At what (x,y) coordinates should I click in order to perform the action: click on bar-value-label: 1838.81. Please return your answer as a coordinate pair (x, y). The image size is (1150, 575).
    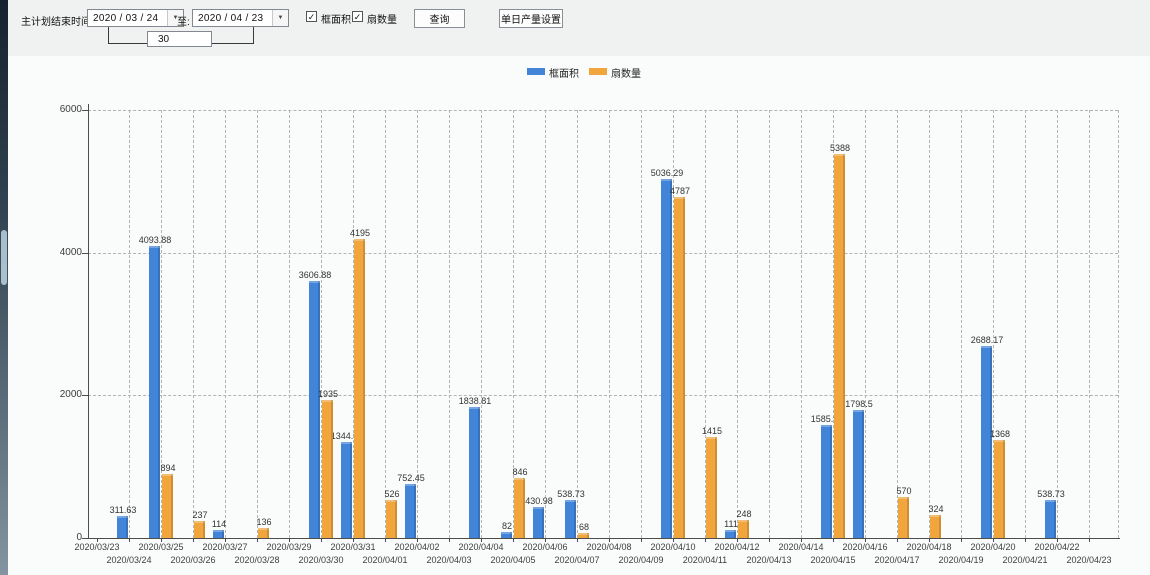
    Looking at the image, I should click on (475, 401).